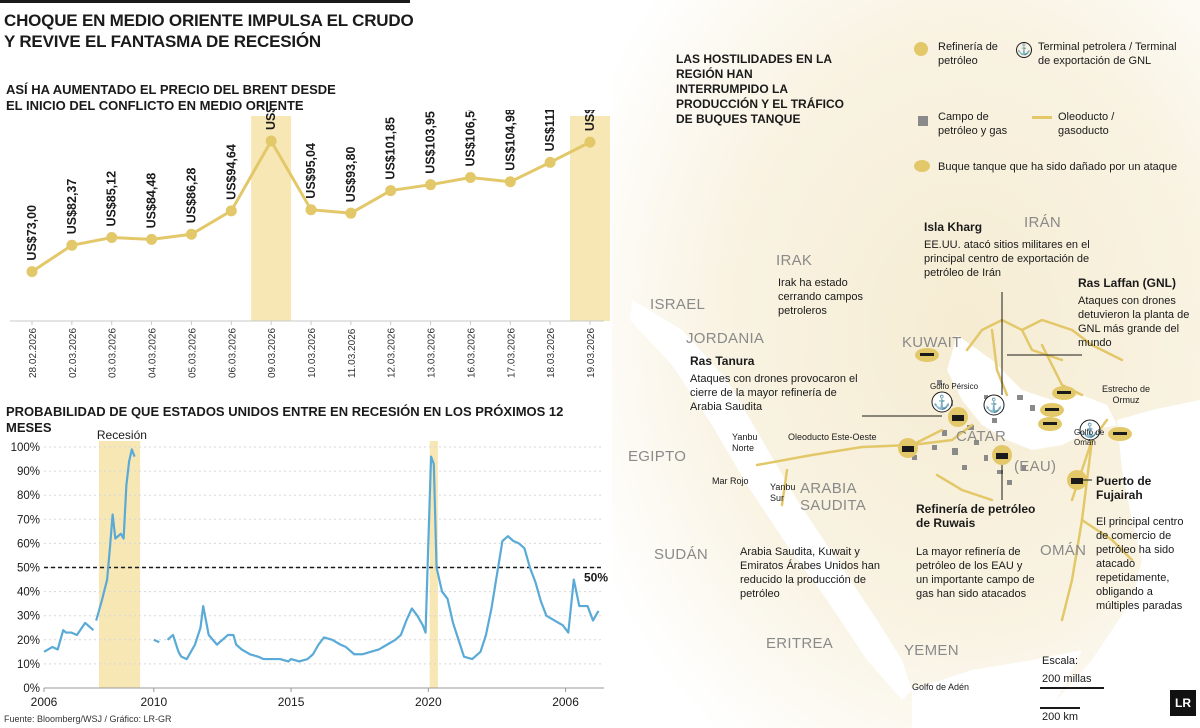 The image size is (1200, 728). Describe the element at coordinates (470, 138) in the screenshot. I see `brent-value-label: US$106,50` at that location.